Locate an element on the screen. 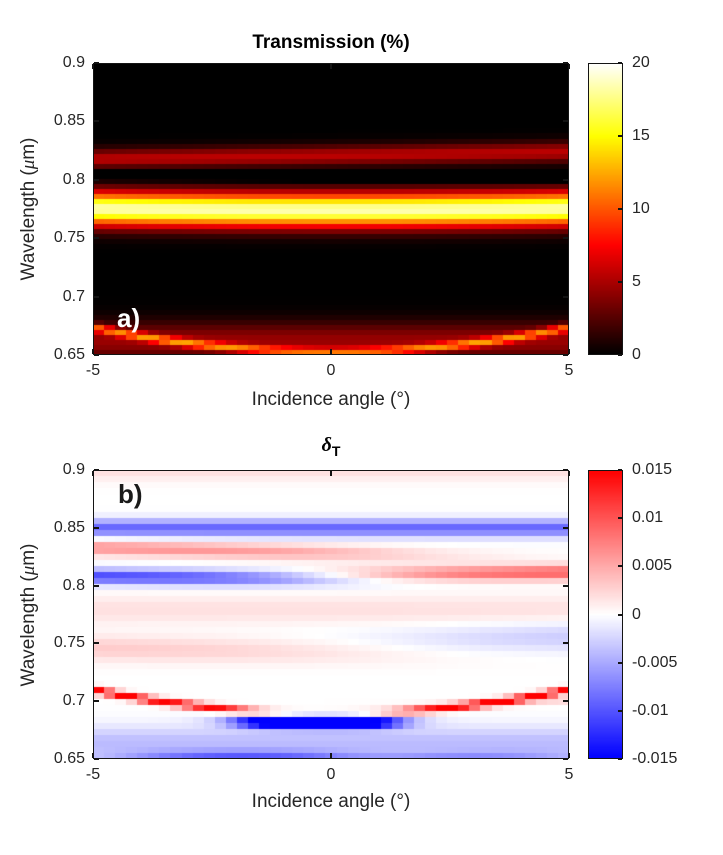 This screenshot has width=723, height=855. colorbar-tick-label: 10 is located at coordinates (641, 208).